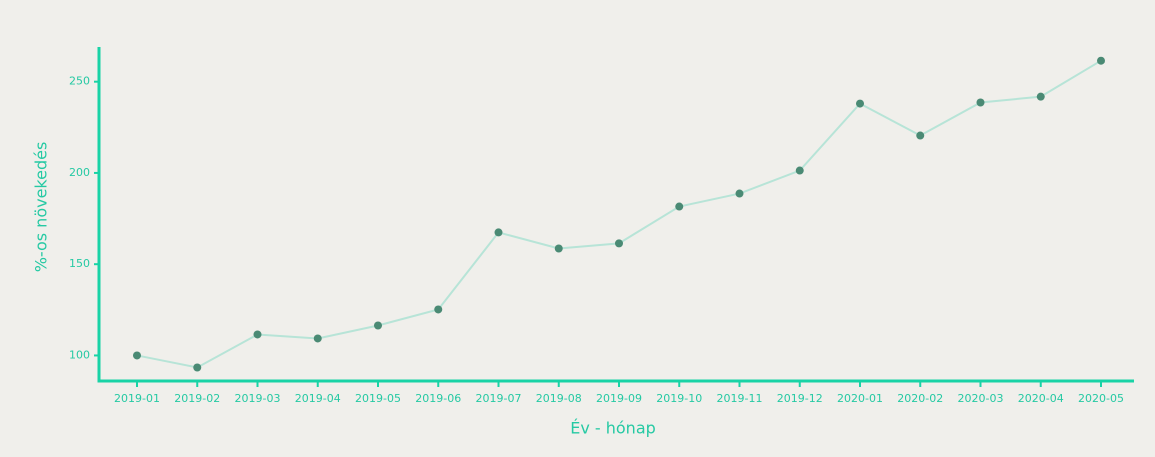 Image resolution: width=1155 pixels, height=457 pixels. I want to click on x-tick-label: 2019-04, so click(318, 398).